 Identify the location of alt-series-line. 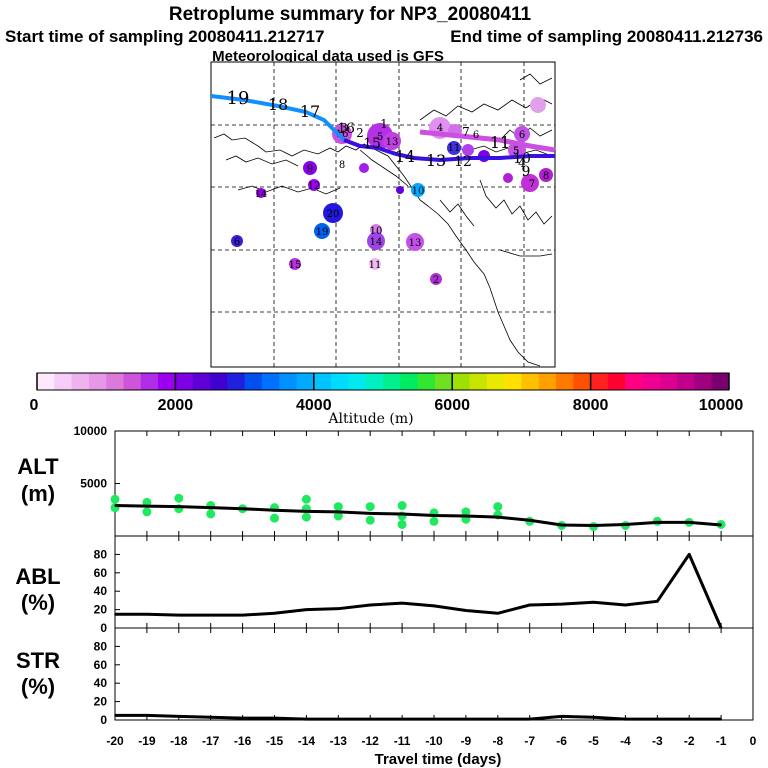
(418, 515).